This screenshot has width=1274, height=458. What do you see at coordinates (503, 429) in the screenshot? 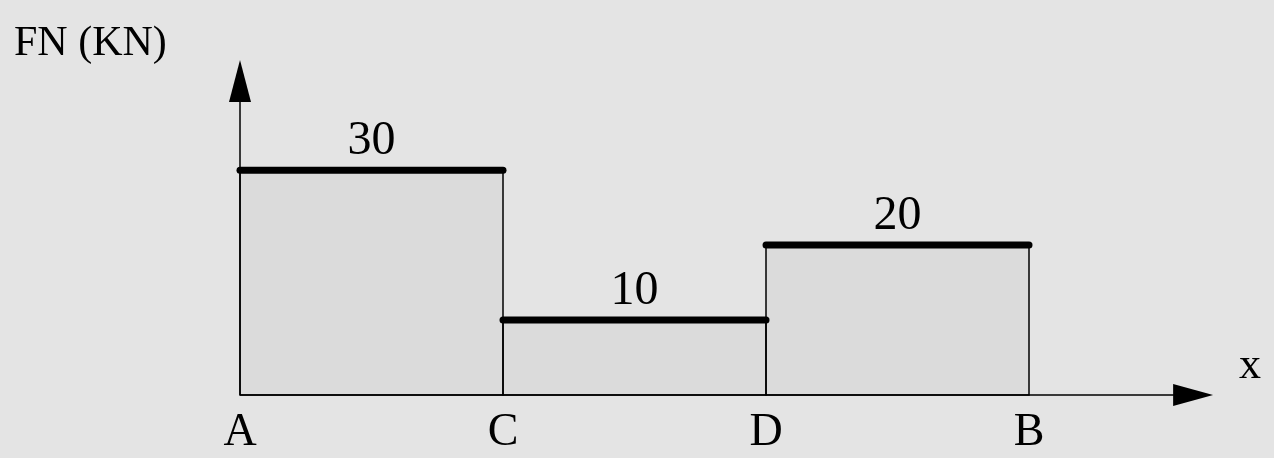
I see `text: C` at bounding box center [503, 429].